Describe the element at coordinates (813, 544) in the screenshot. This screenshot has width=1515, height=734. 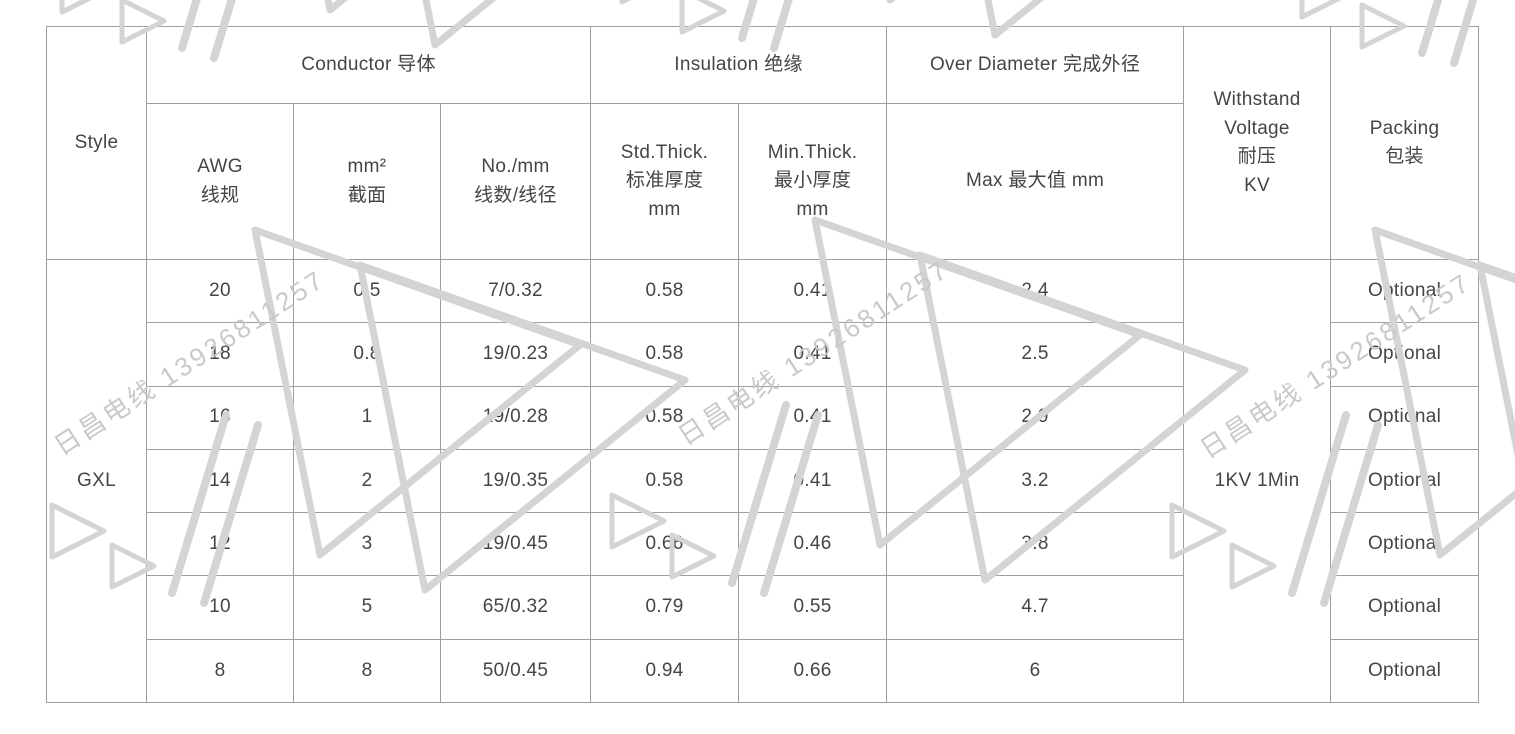
I see `cell-min-thick: 0.46` at that location.